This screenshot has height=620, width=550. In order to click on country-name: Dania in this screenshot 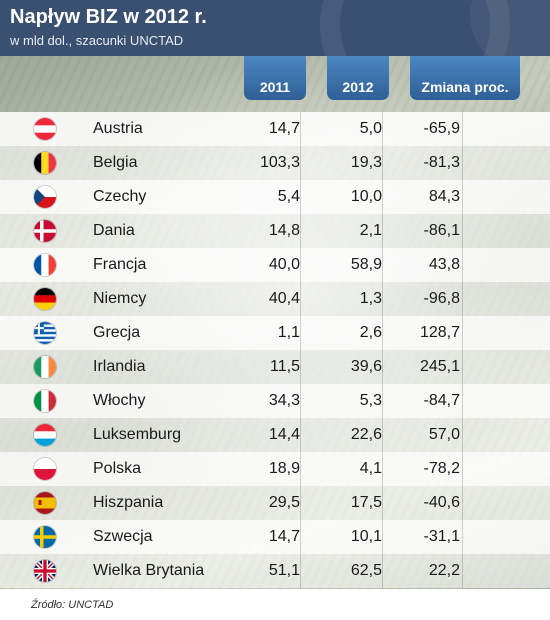, I will do `click(114, 230)`.